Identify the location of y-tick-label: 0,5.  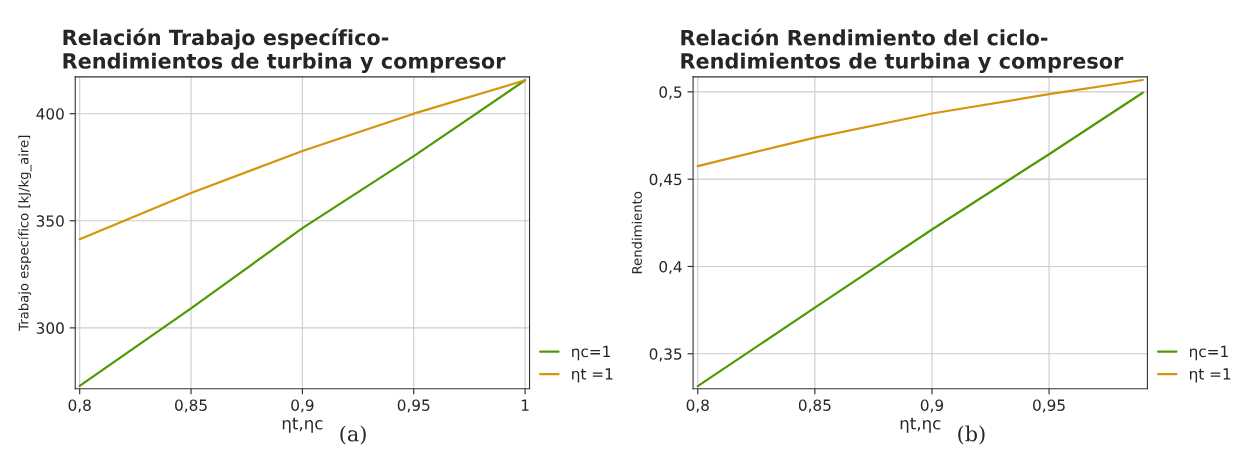
(670, 93).